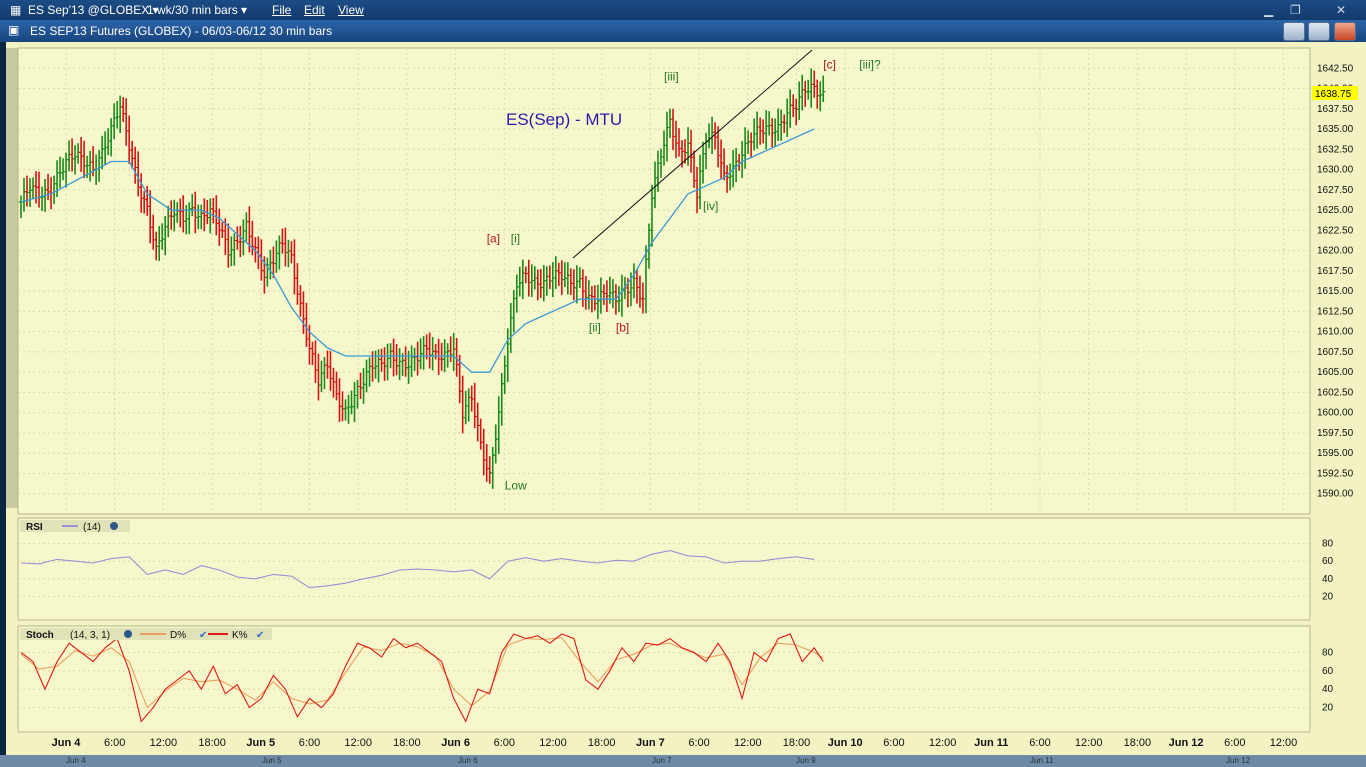 Image resolution: width=1366 pixels, height=767 pixels. What do you see at coordinates (991, 743) in the screenshot?
I see `x-tick-label: Jun 11` at bounding box center [991, 743].